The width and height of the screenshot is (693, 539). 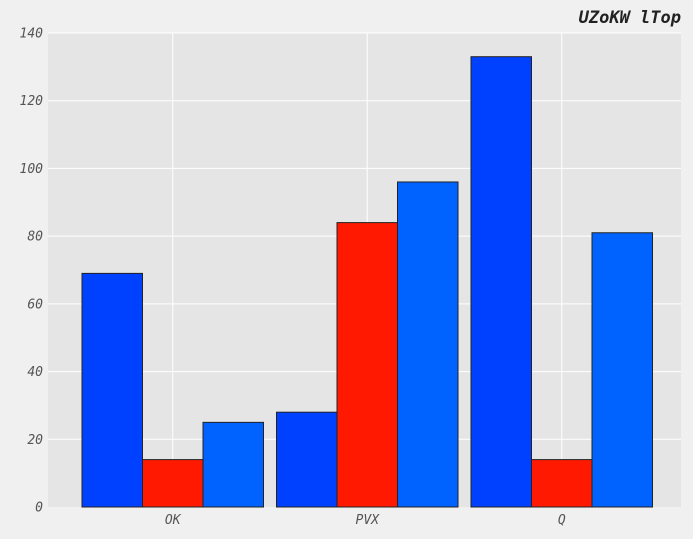 I want to click on y-tick-label: 40, so click(x=35, y=372).